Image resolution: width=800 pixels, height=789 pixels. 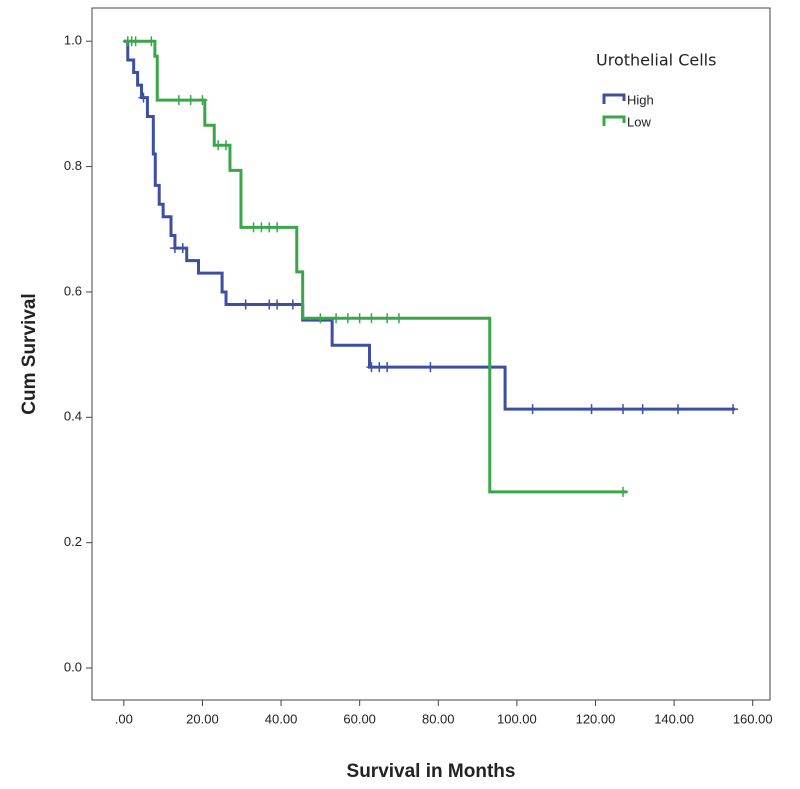 What do you see at coordinates (753, 718) in the screenshot?
I see `x-tick-label: 160.00` at bounding box center [753, 718].